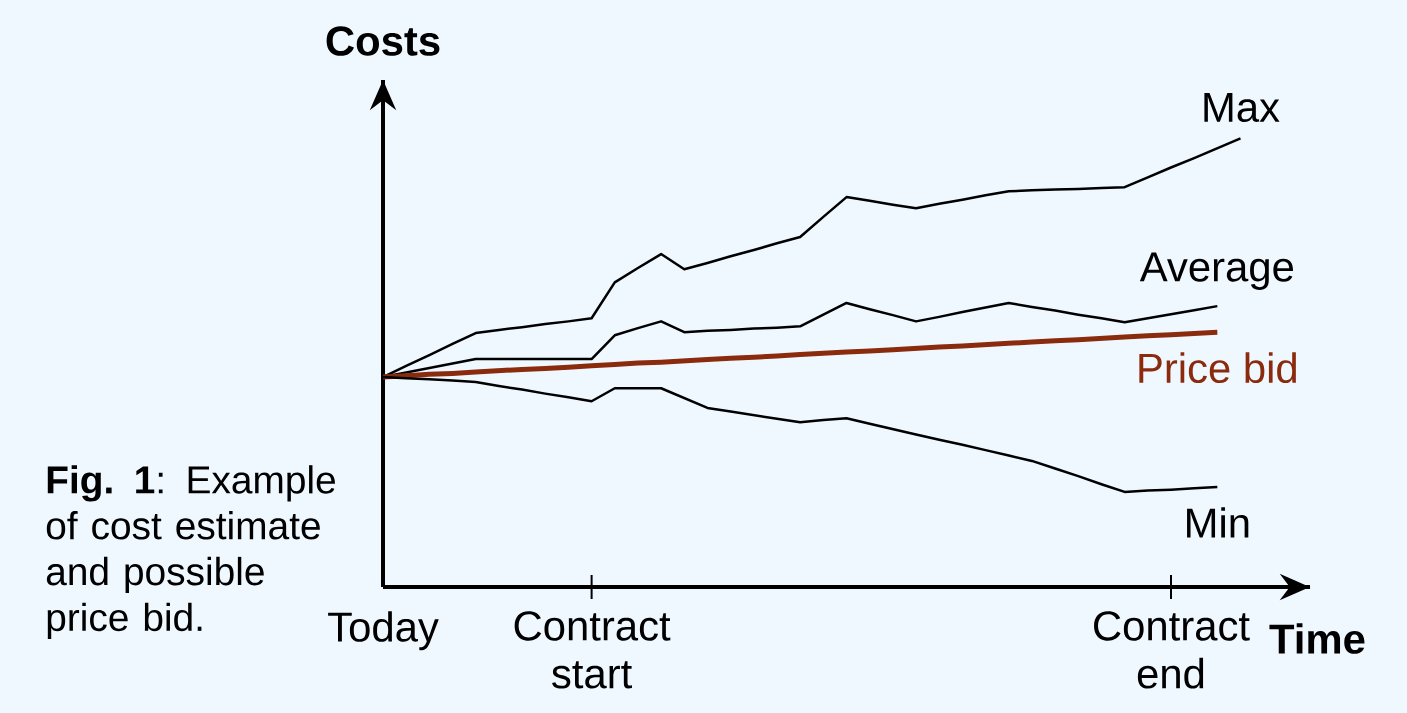 The image size is (1407, 713). What do you see at coordinates (1216, 271) in the screenshot?
I see `series-label: Average` at bounding box center [1216, 271].